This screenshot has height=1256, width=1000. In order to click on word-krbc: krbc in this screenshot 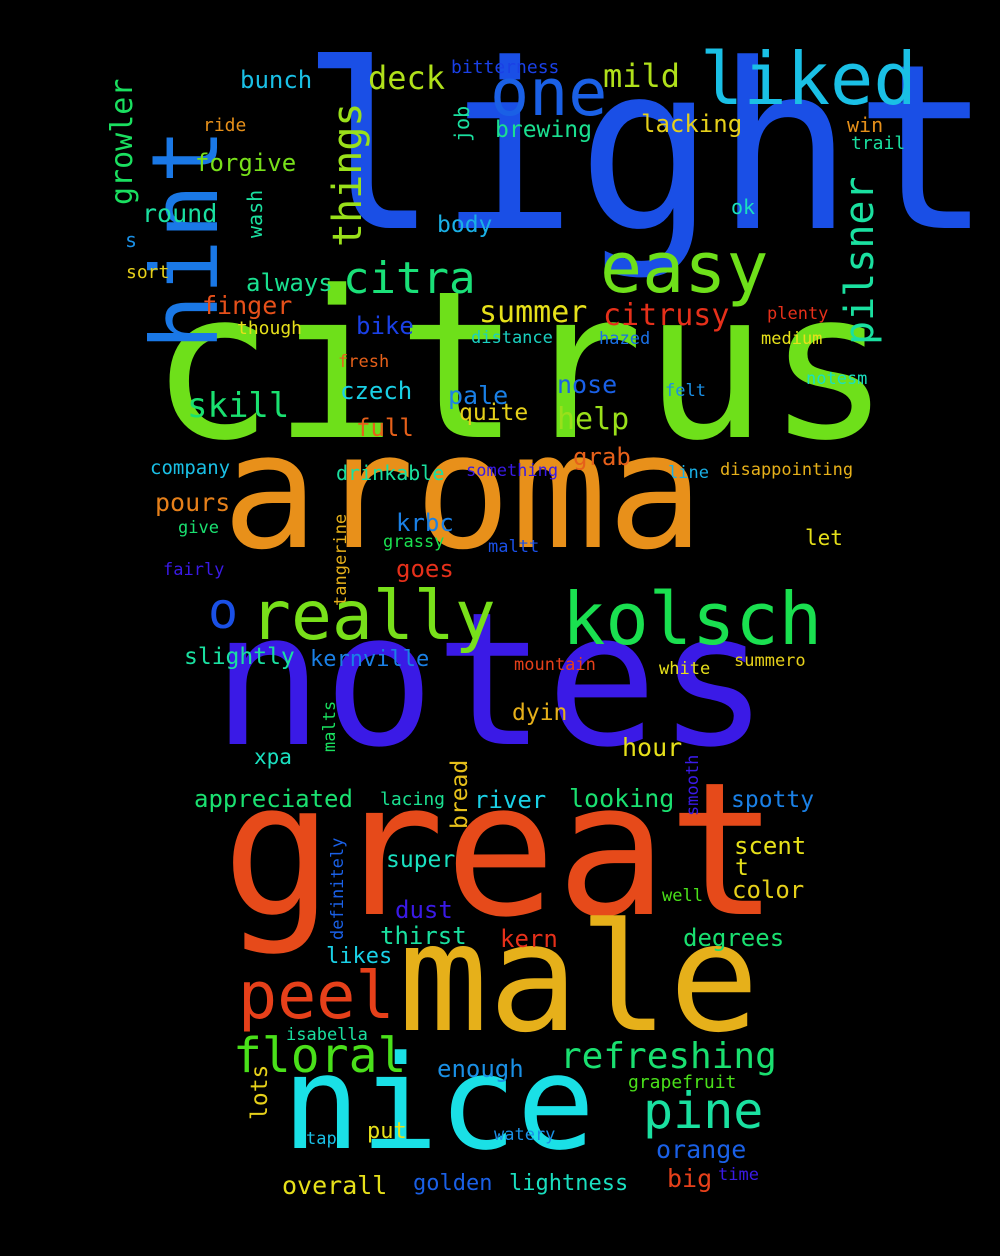, I will do `click(425, 522)`.